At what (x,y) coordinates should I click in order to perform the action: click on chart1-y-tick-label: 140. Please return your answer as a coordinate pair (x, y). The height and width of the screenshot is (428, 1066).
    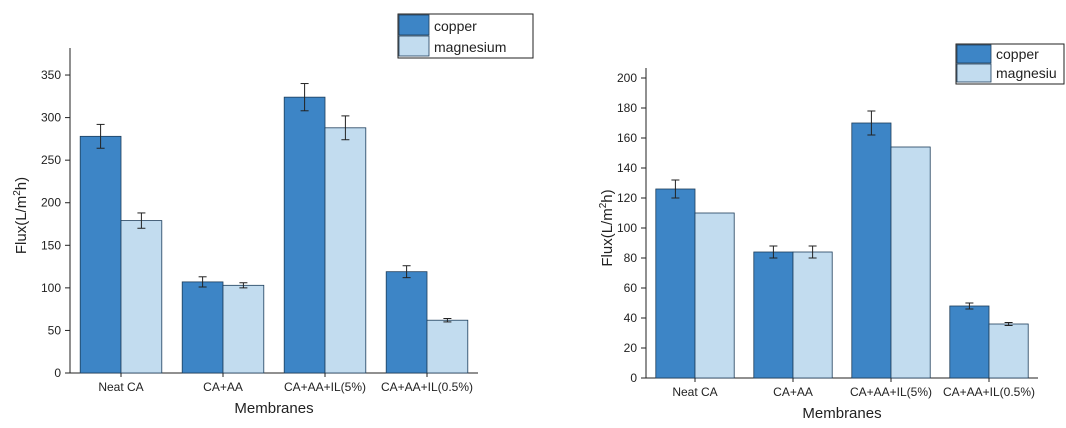
    Looking at the image, I should click on (627, 168).